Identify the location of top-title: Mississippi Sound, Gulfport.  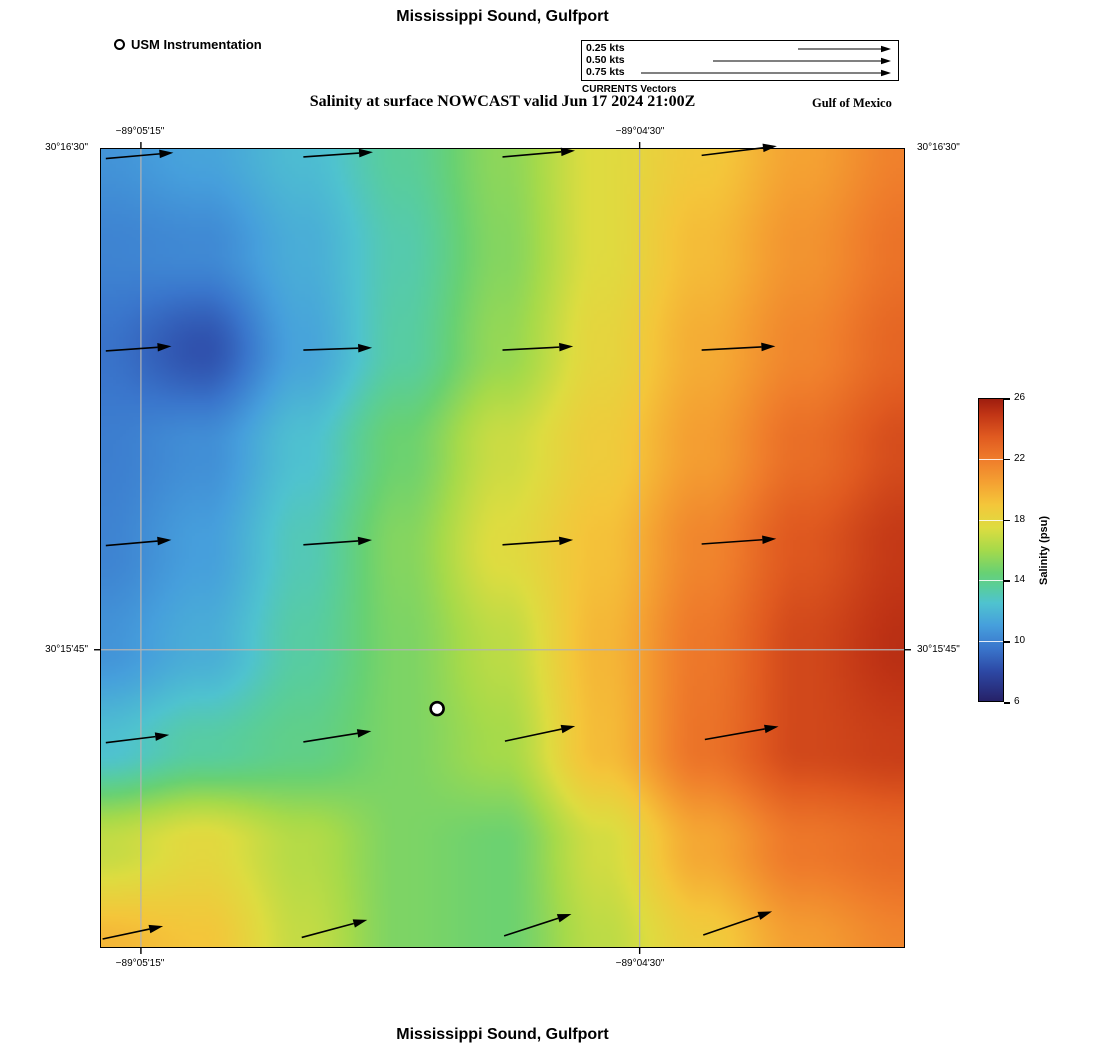
(502, 16).